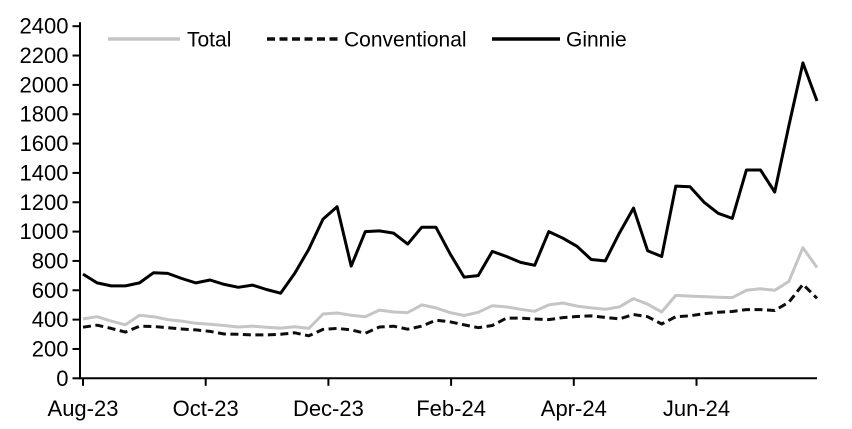  I want to click on y-axis-tick-label: 0, so click(62, 378).